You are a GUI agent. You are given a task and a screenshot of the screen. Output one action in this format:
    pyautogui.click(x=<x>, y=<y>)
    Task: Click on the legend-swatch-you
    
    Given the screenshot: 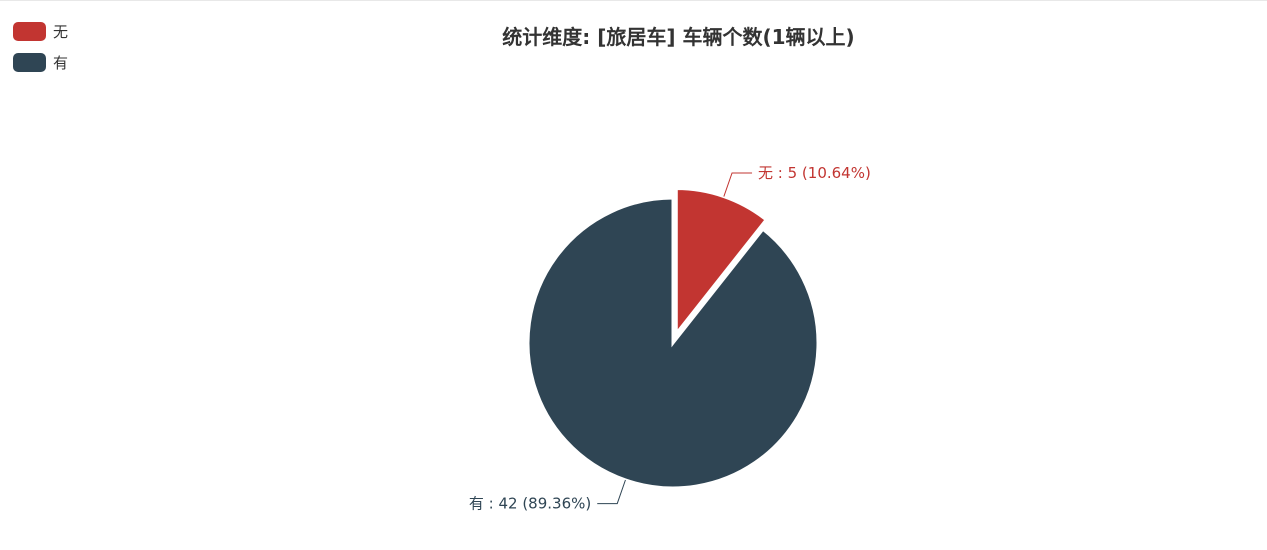 What is the action you would take?
    pyautogui.click(x=29, y=62)
    